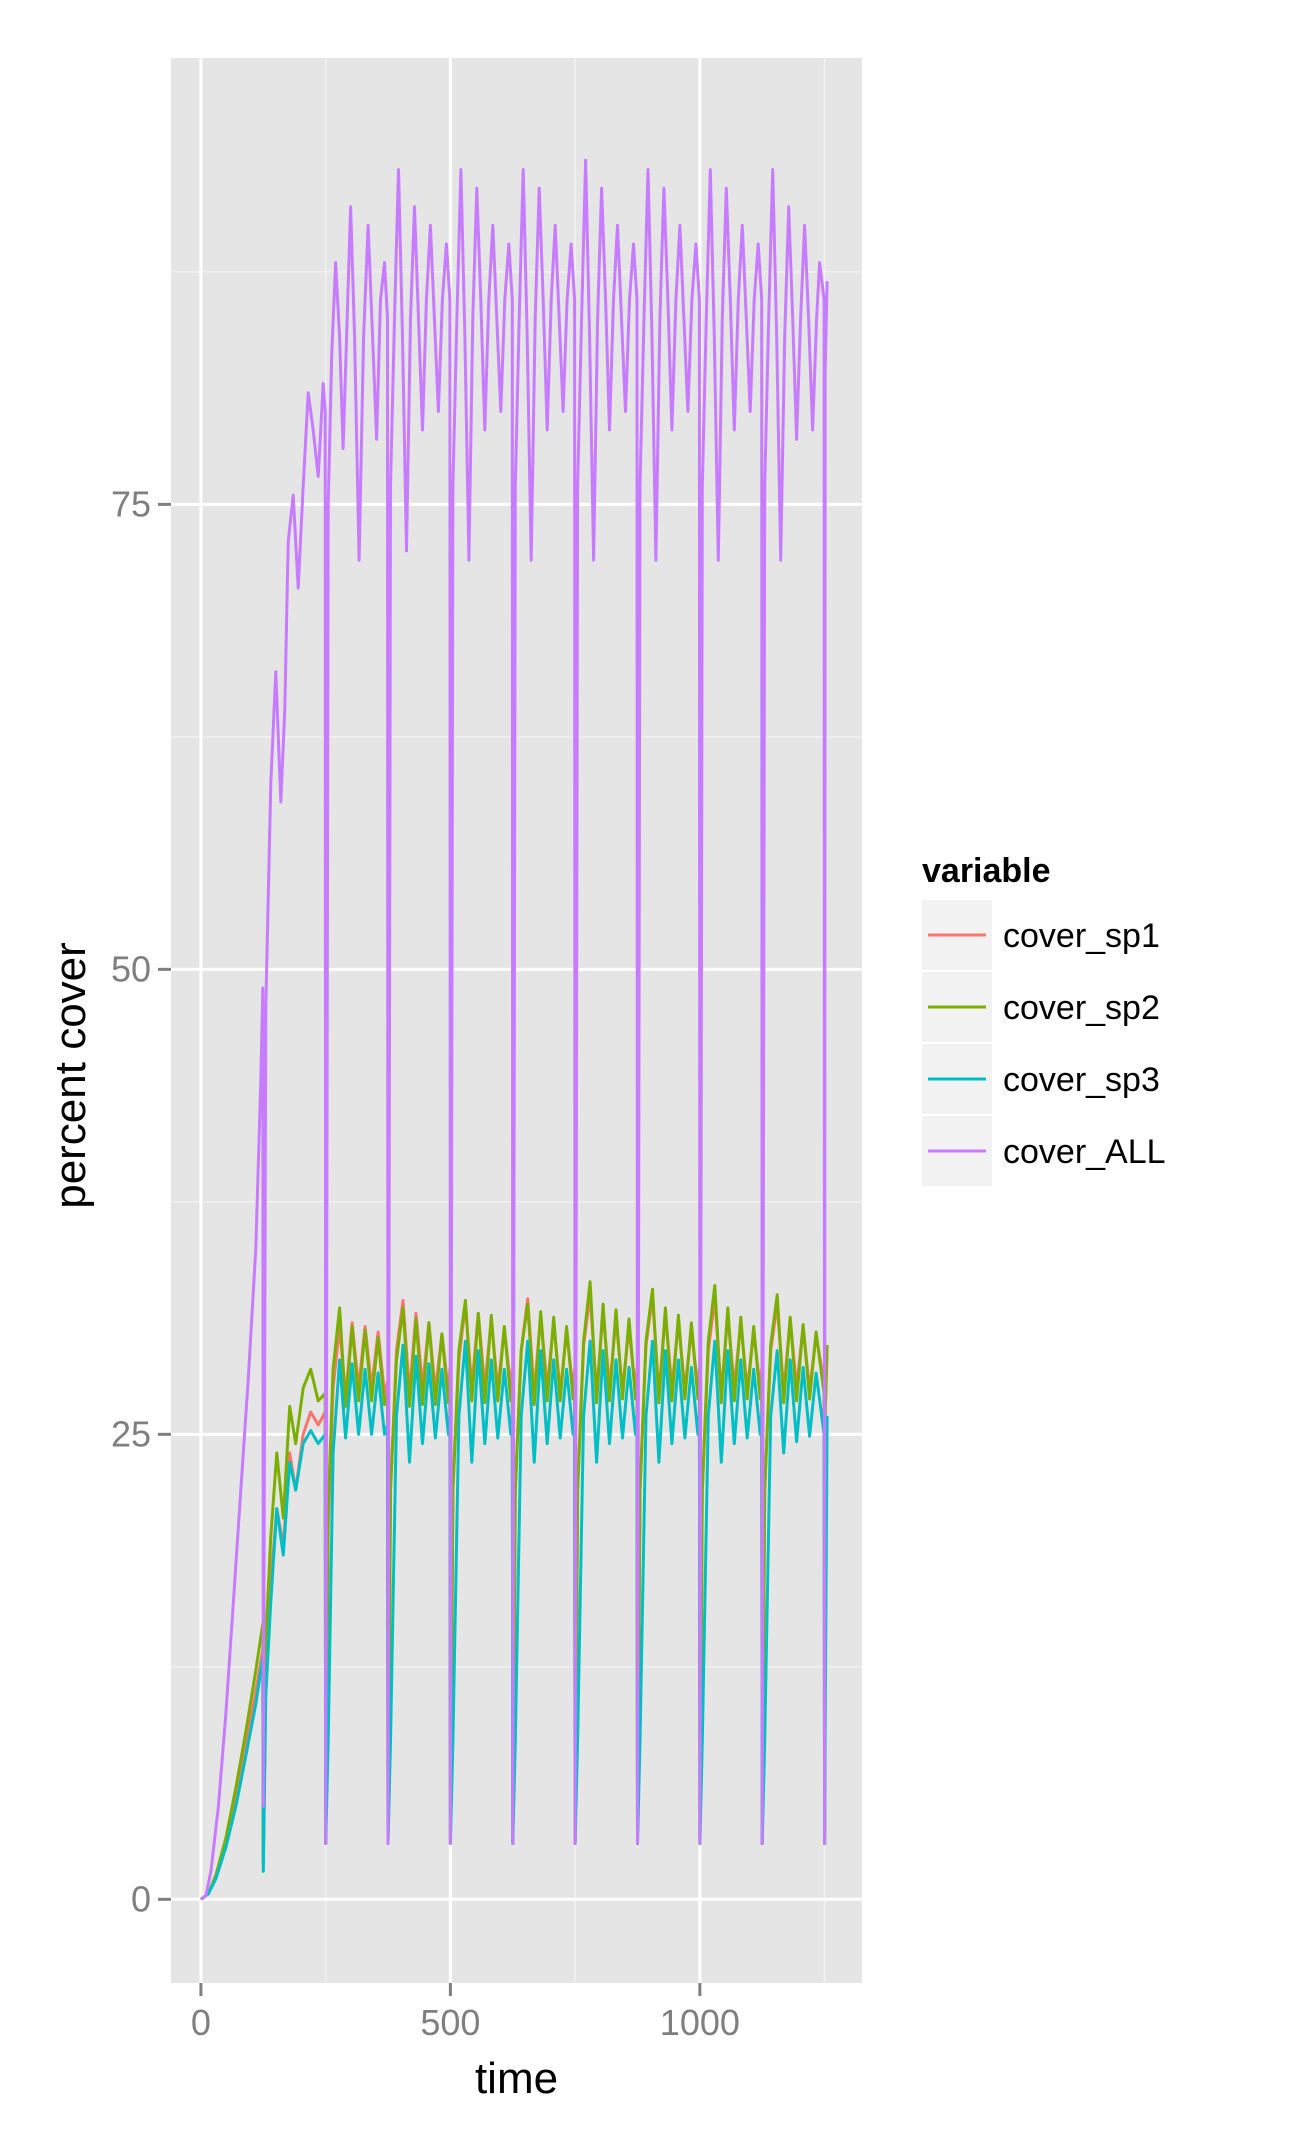  What do you see at coordinates (70, 1075) in the screenshot?
I see `y-axis-title: percent cover` at bounding box center [70, 1075].